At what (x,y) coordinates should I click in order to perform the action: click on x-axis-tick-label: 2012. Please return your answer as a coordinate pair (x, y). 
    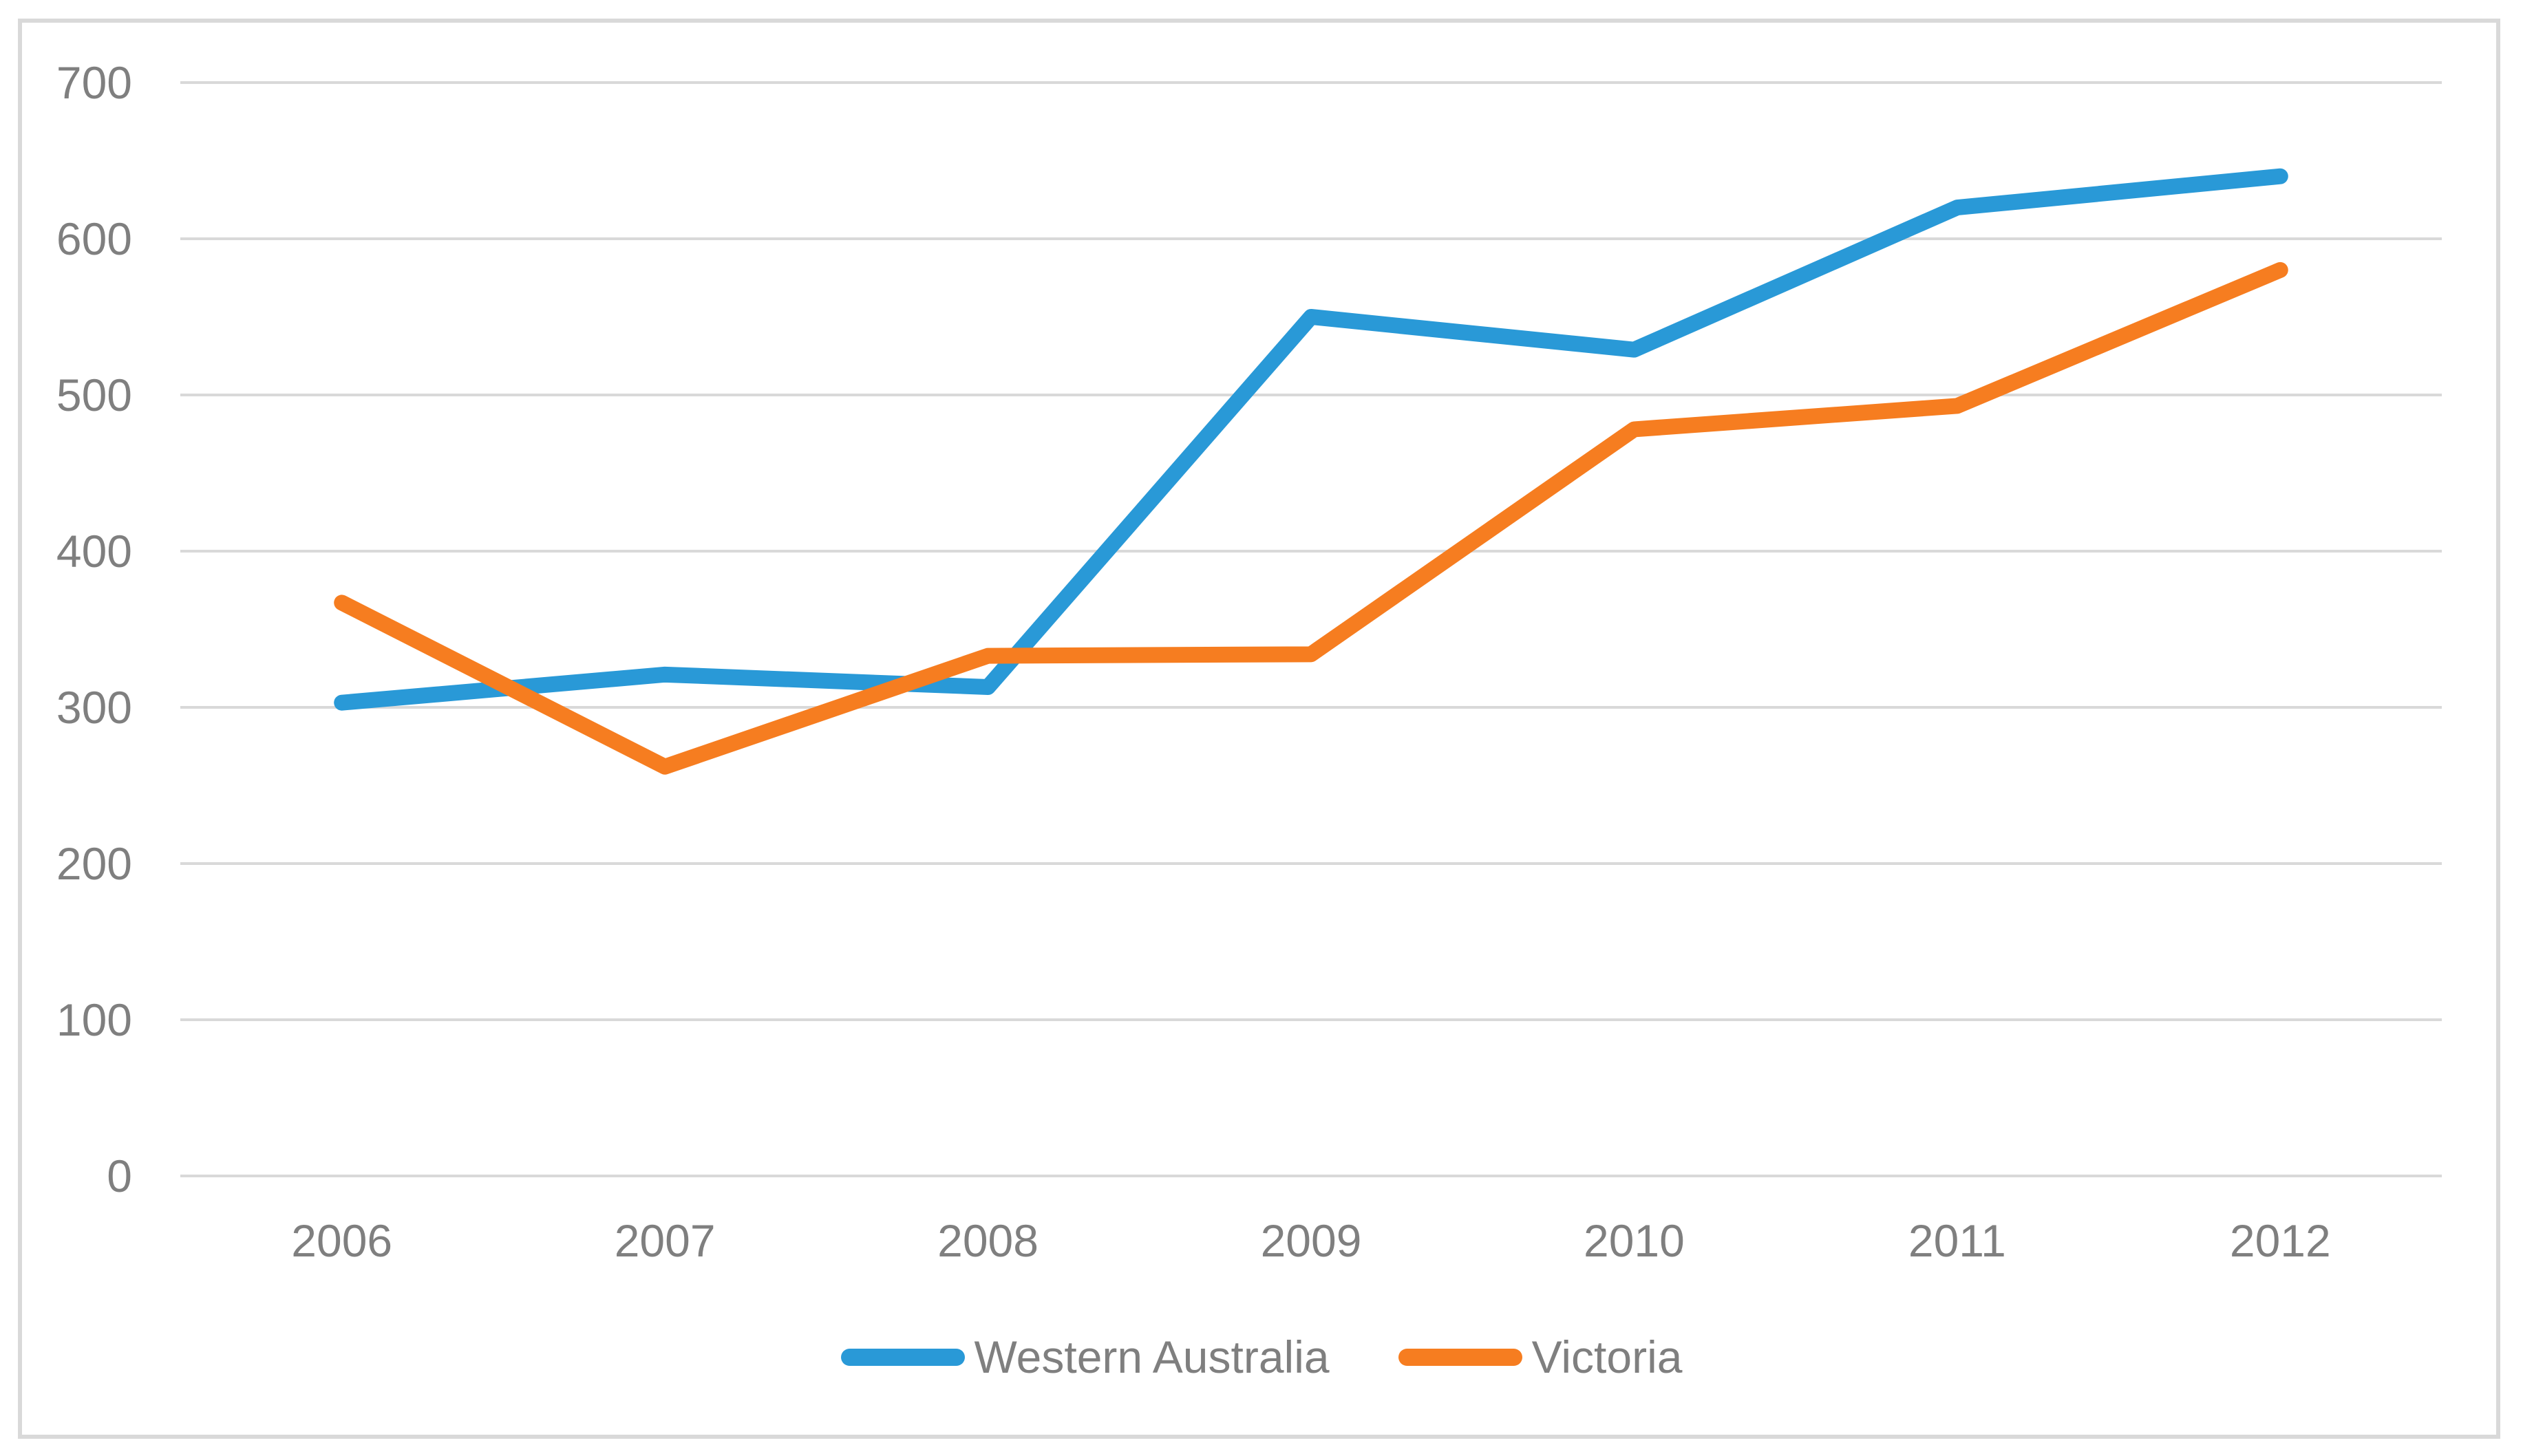
    Looking at the image, I should click on (2280, 1240).